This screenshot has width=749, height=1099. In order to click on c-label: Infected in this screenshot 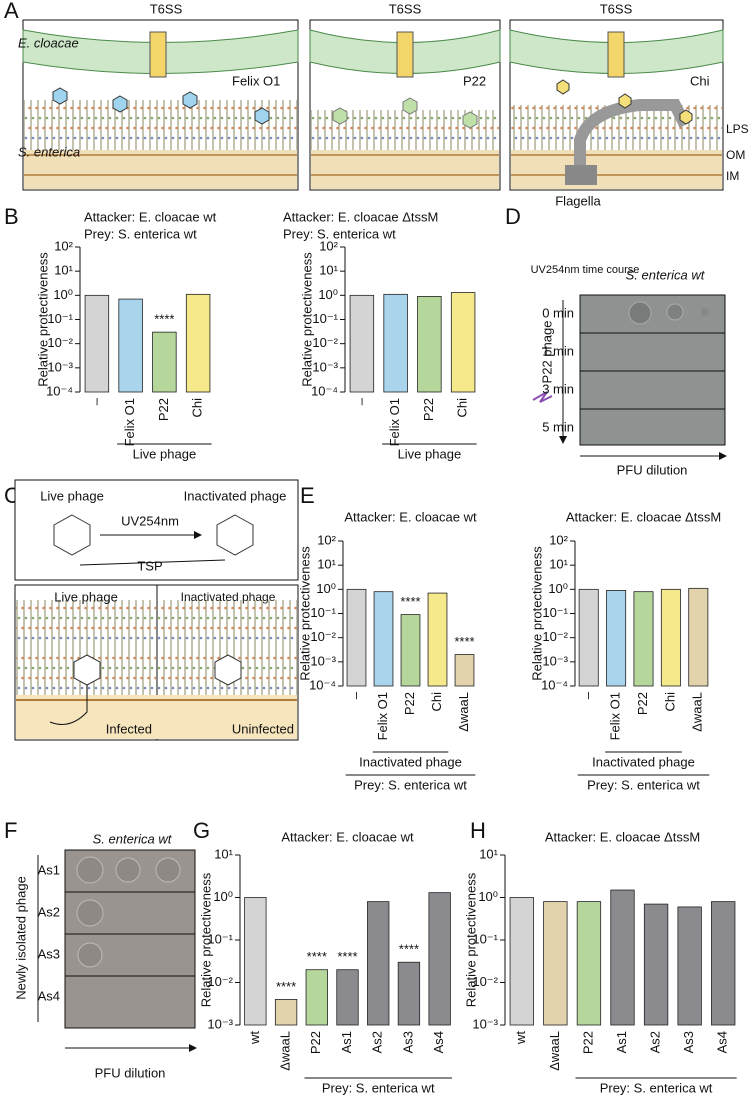, I will do `click(129, 728)`.